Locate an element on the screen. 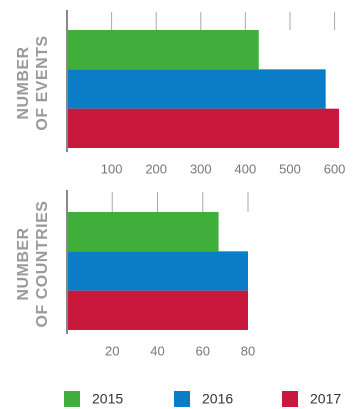 This screenshot has width=355, height=409. x-tick-label: 40 is located at coordinates (157, 350).